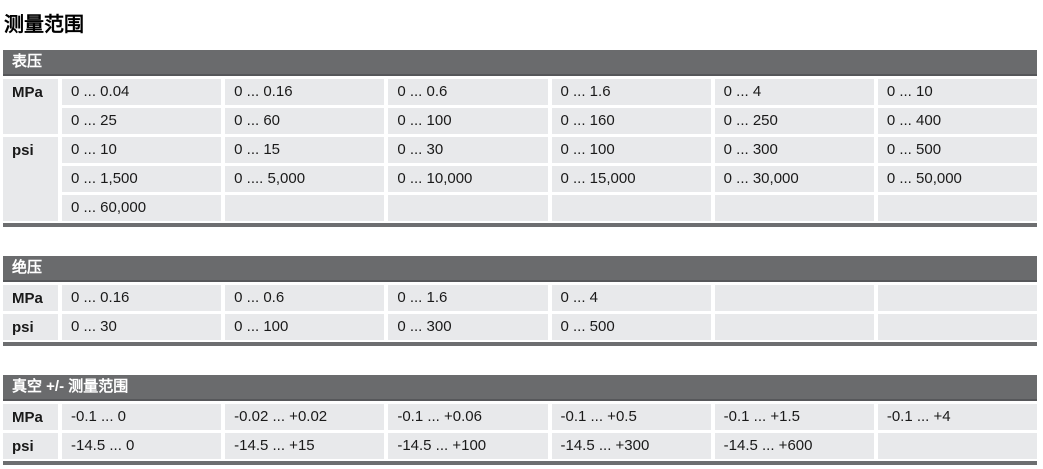  What do you see at coordinates (631, 121) in the screenshot?
I see `range-cell: 0 ... 160` at bounding box center [631, 121].